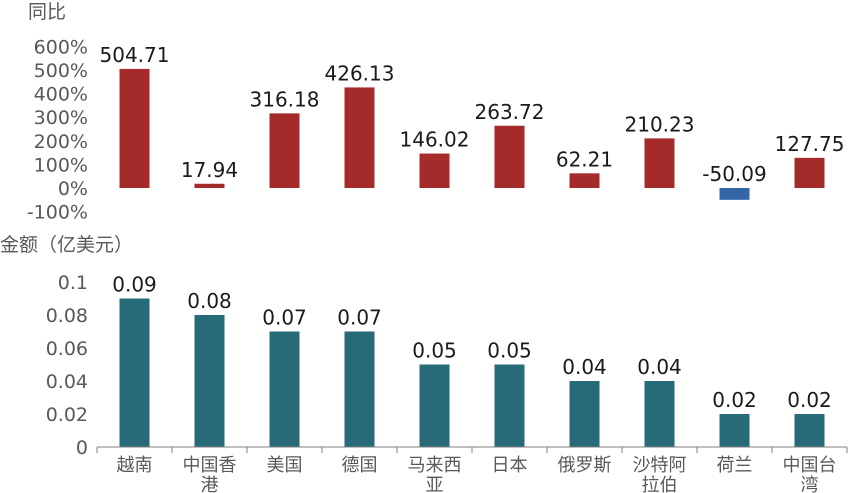 The height and width of the screenshot is (493, 848). Describe the element at coordinates (61, 47) in the screenshot. I see `yoy-y-tick-label: 600%` at that location.